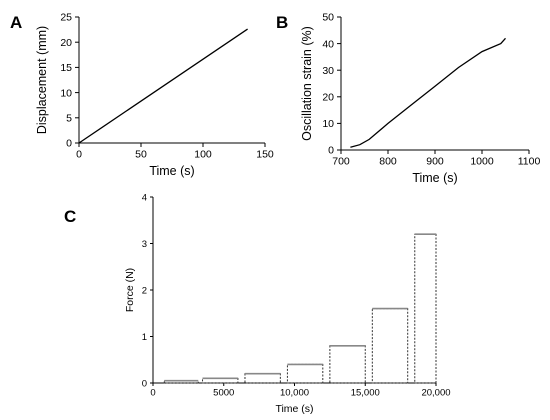  I want to click on panel-a-x-tick-label: 150, so click(265, 155).